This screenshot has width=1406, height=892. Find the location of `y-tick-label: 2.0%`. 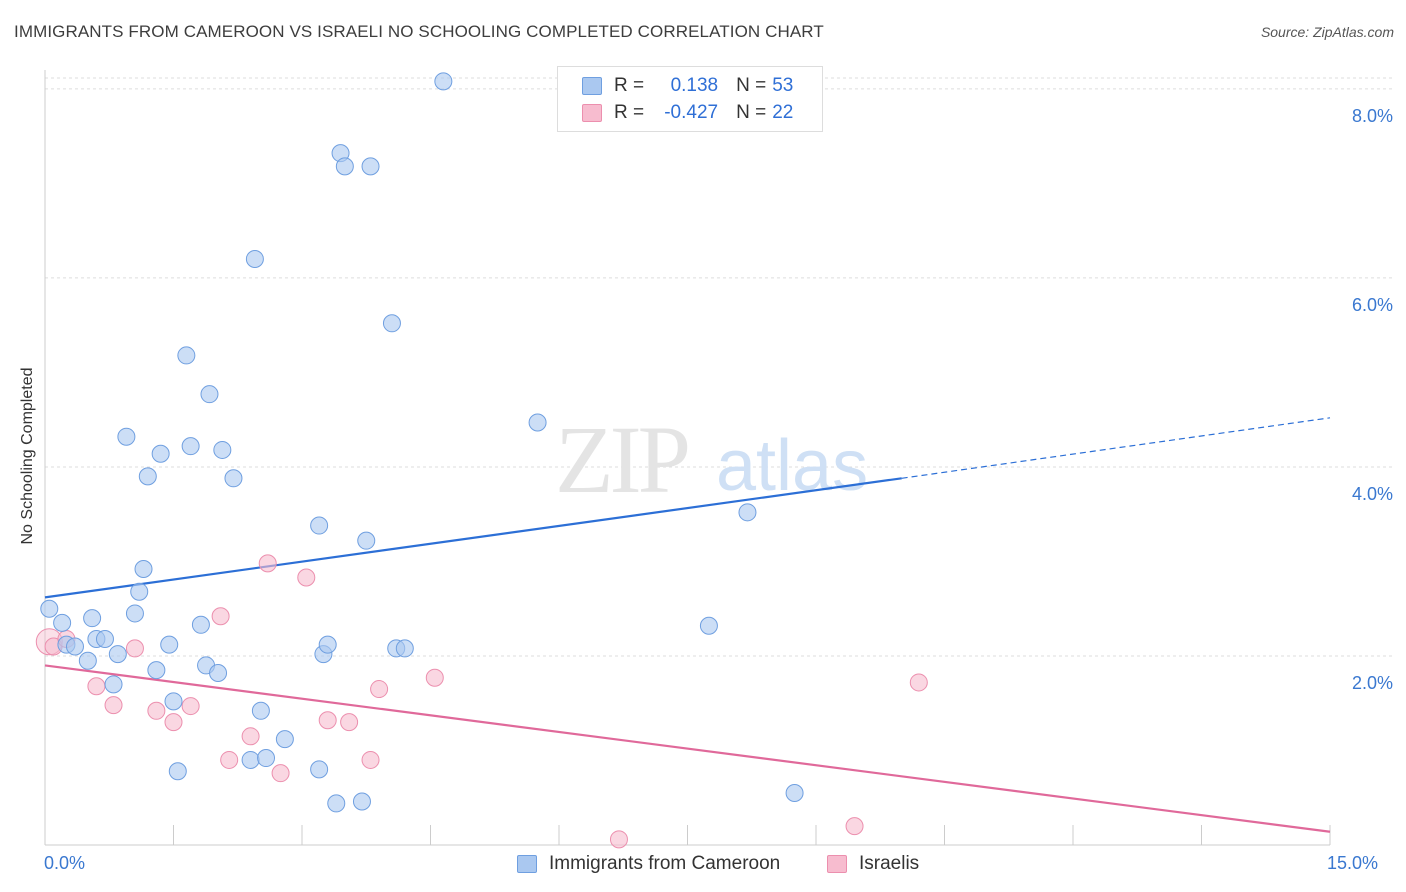

y-tick-label: 2.0% is located at coordinates (1372, 683).